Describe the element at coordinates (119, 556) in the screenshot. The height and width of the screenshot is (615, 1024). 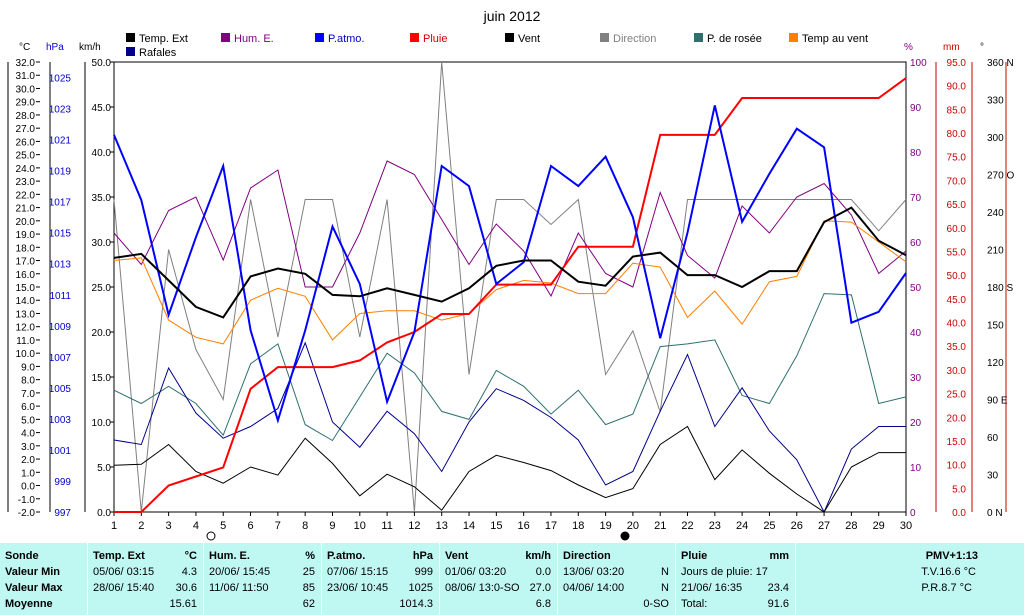
I see `temp-title: Temp. Ext` at that location.